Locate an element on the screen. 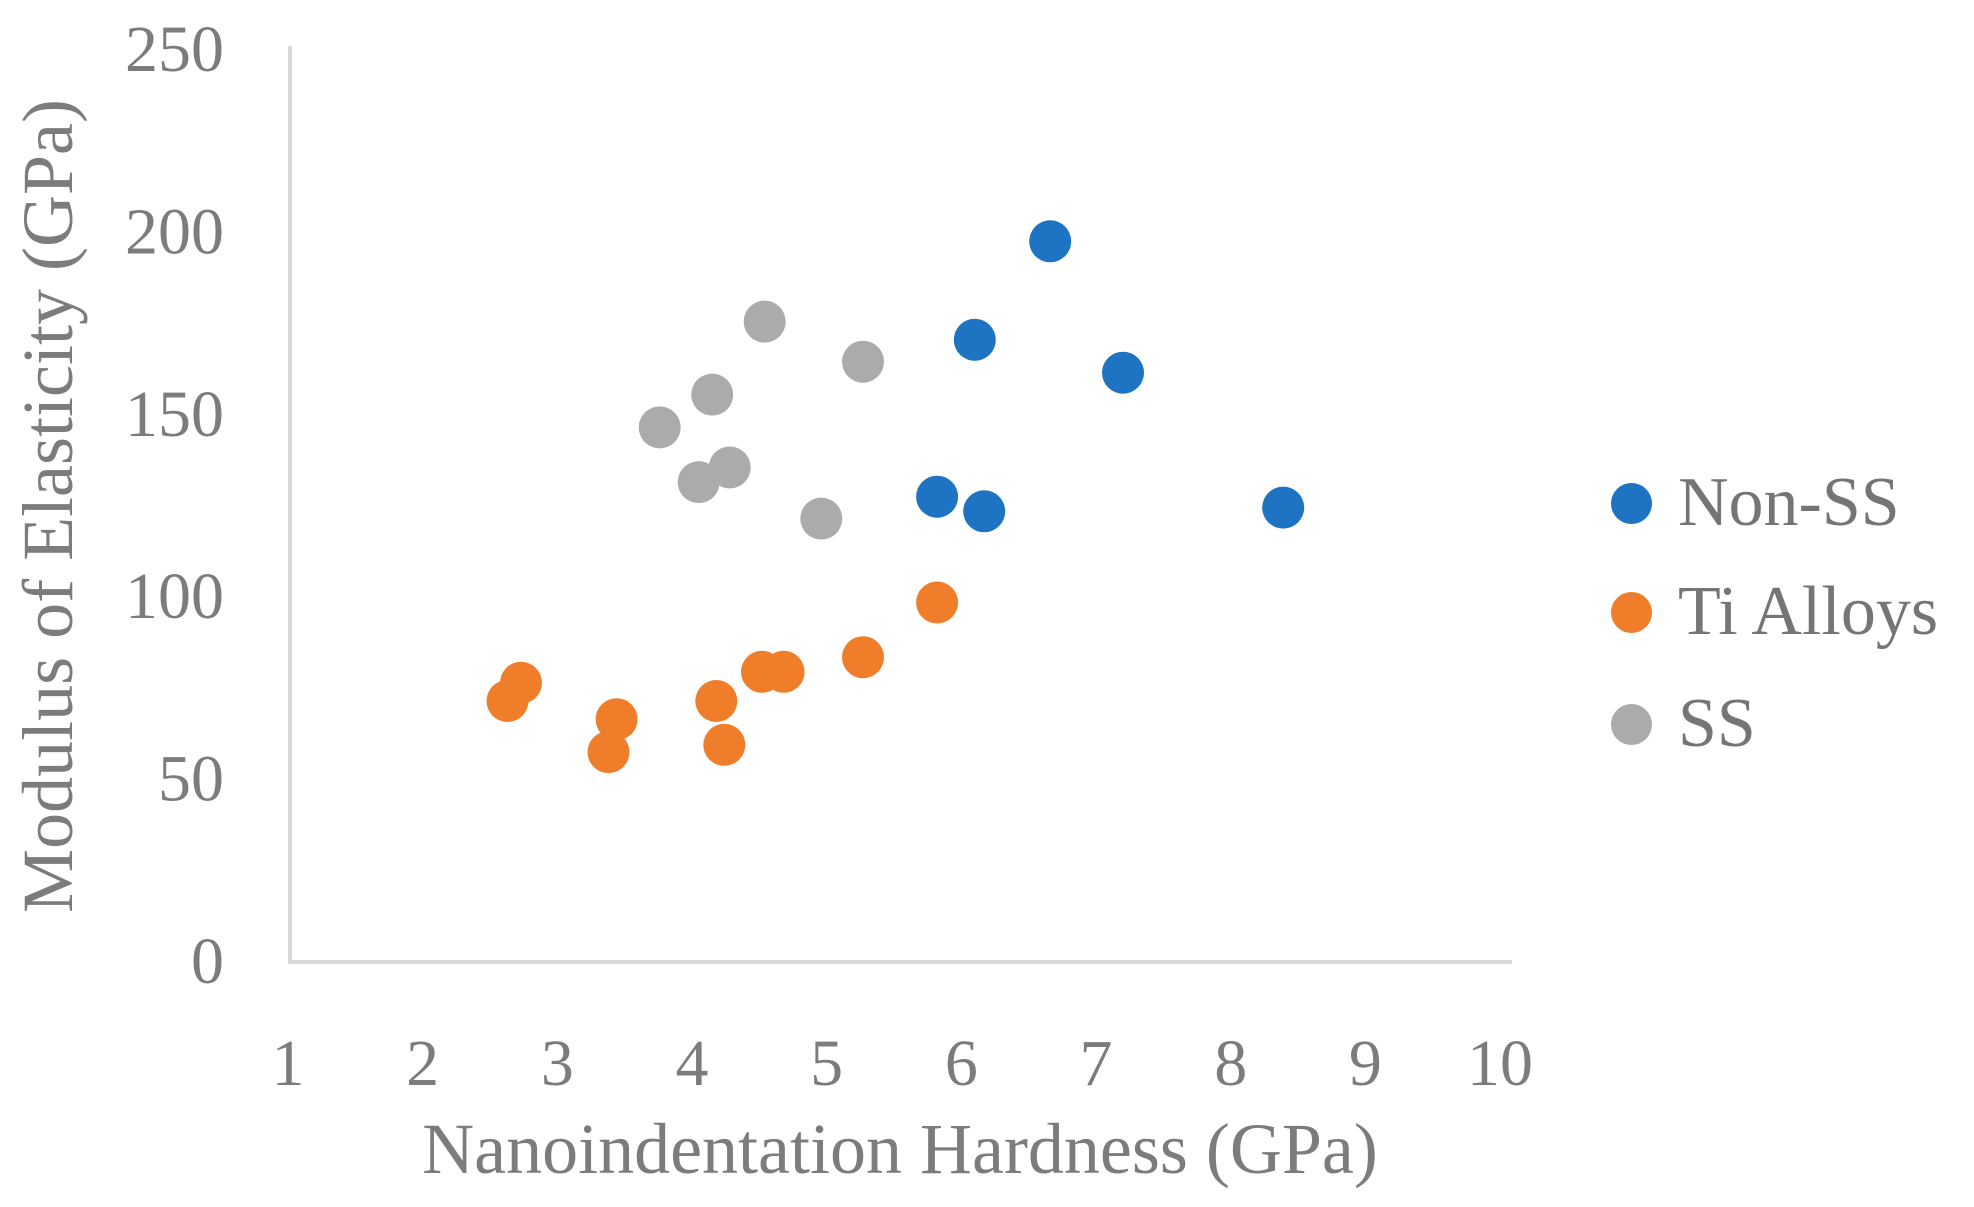 This screenshot has height=1207, width=1974. x-axis-title: Nanoindentation Hardness (GPa) is located at coordinates (900, 1149).